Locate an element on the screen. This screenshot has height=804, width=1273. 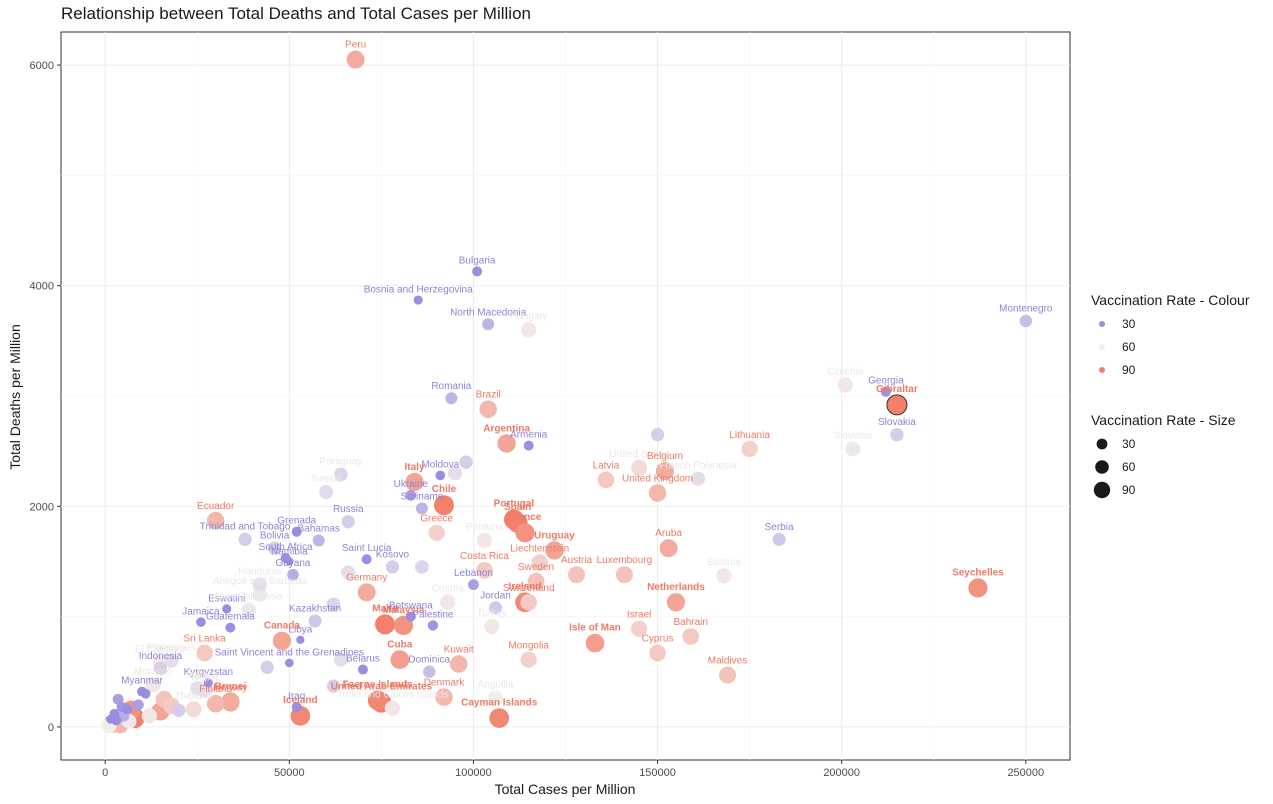
point-label: Canada is located at coordinates (282, 626).